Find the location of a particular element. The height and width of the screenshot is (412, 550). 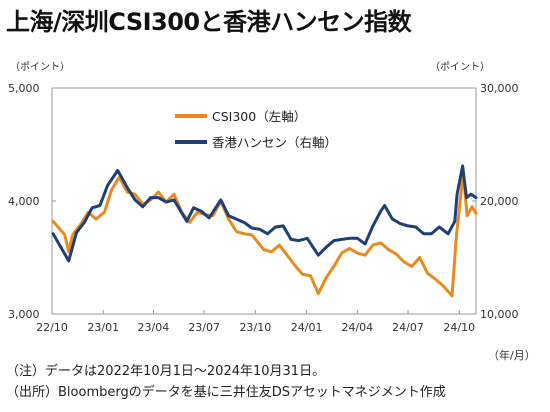

left-axis-tick-label: 4,000 is located at coordinates (24, 201).